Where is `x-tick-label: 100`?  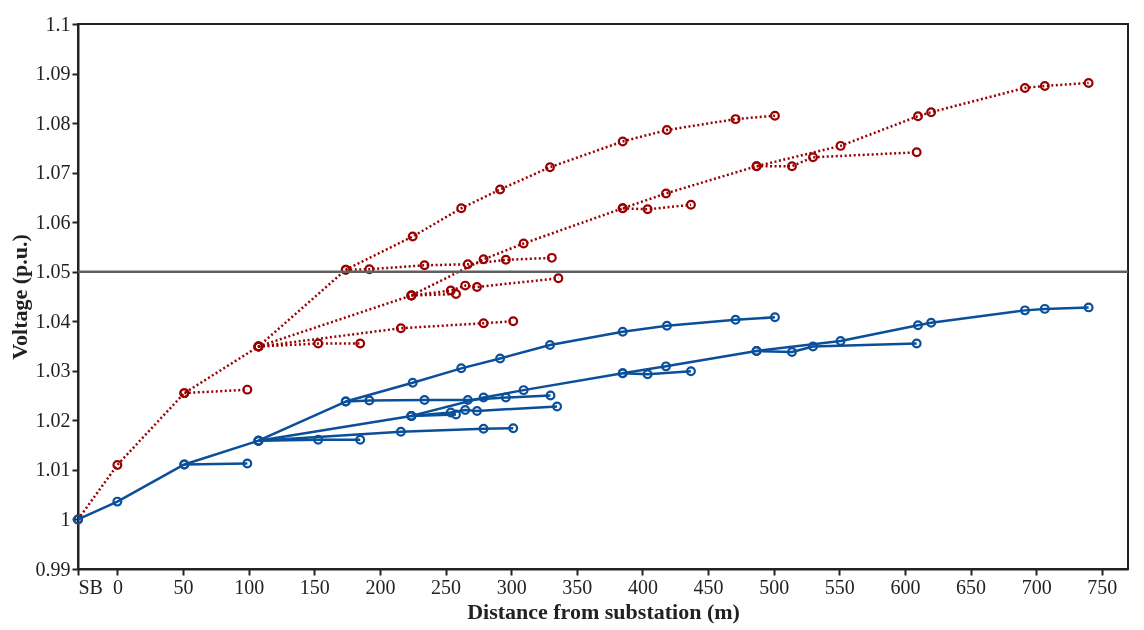 x-tick-label: 100 is located at coordinates (249, 586).